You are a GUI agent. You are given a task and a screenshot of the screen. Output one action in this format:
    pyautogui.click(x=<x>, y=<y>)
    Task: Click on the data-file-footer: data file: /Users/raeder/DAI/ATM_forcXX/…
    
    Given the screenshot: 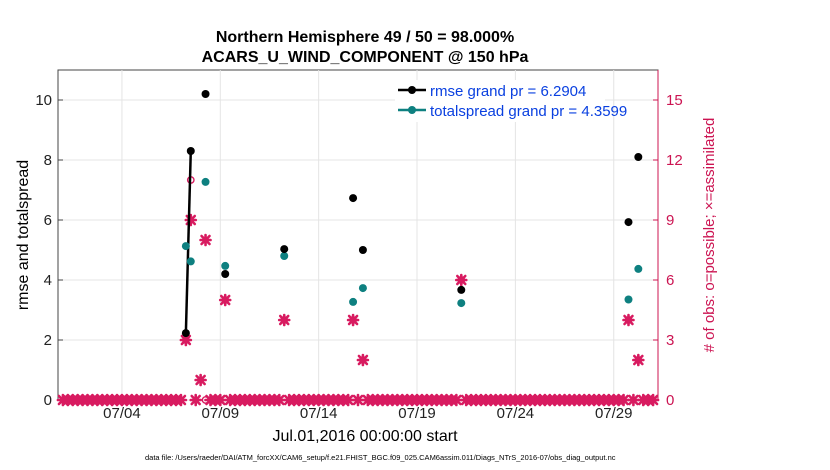 What is the action you would take?
    pyautogui.click(x=380, y=457)
    